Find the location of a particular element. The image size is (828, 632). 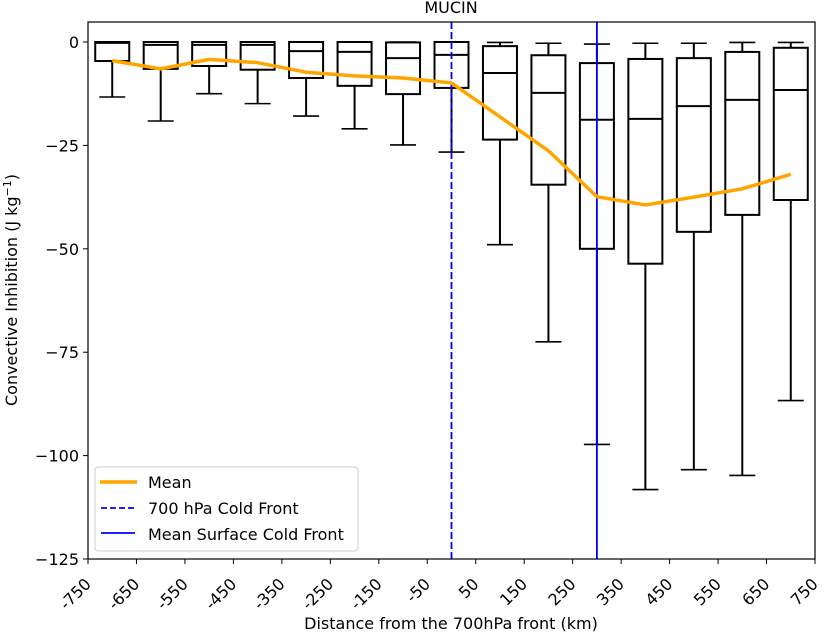

x-tick-label: -650 is located at coordinates (123, 593).